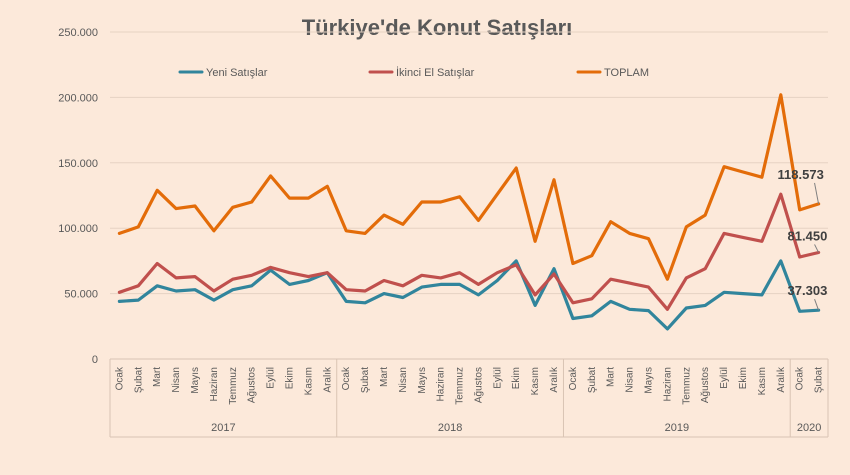  Describe the element at coordinates (78, 164) in the screenshot. I see `y-tick-label: 150.000` at that location.